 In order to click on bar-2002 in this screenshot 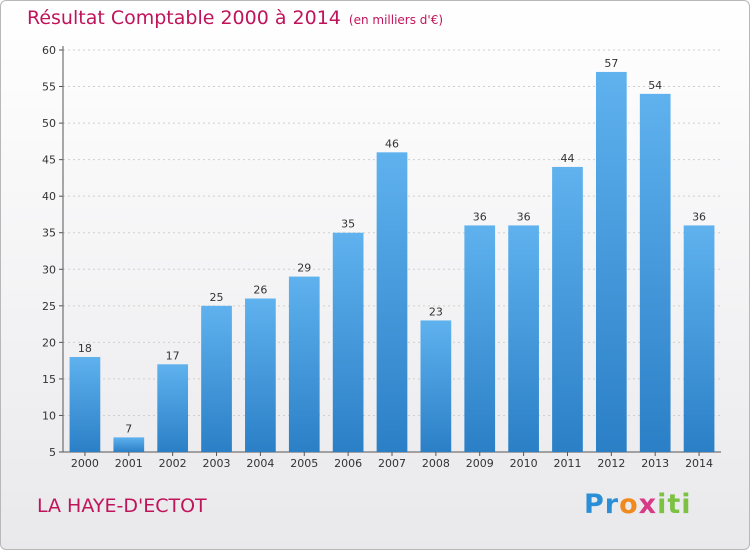, I will do `click(173, 408)`.